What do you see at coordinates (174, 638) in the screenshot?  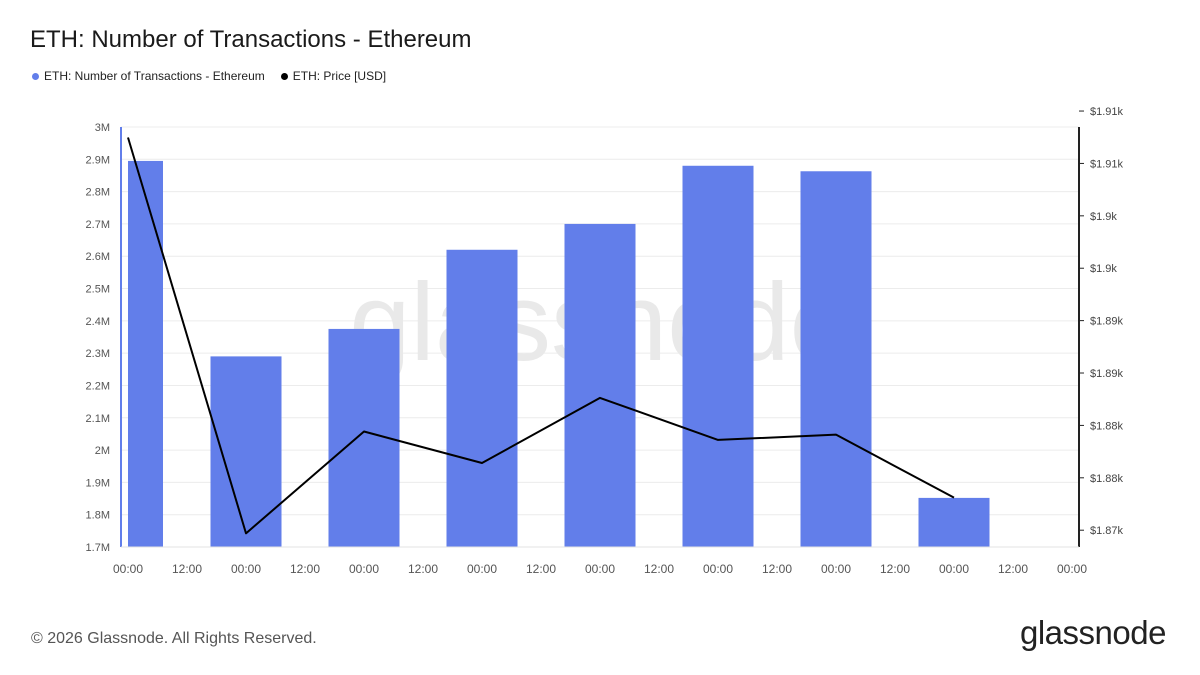 I see `copyright-text: © 2026 Glassnode. All Rights Reserved.` at bounding box center [174, 638].